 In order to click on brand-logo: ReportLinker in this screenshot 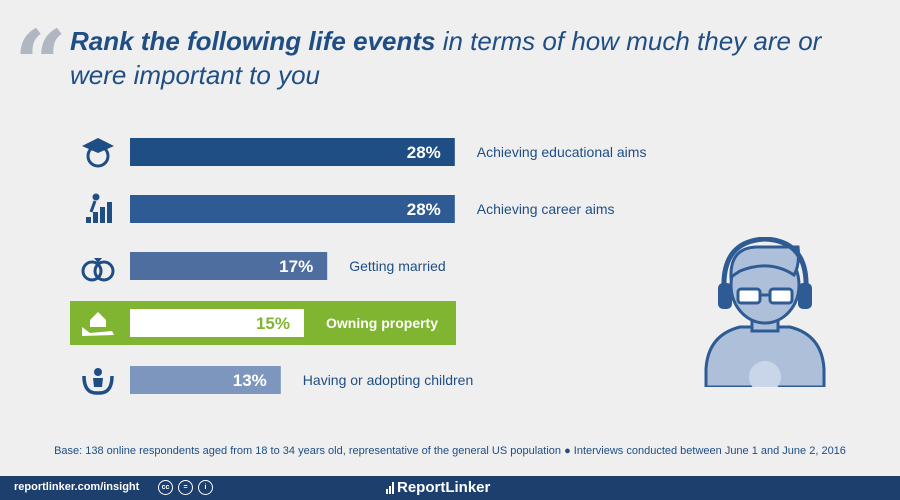, I will do `click(438, 487)`.